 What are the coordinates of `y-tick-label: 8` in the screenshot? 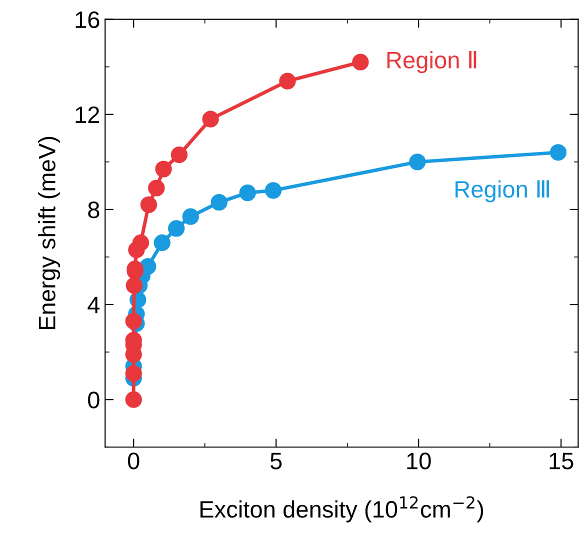 It's located at (94, 210).